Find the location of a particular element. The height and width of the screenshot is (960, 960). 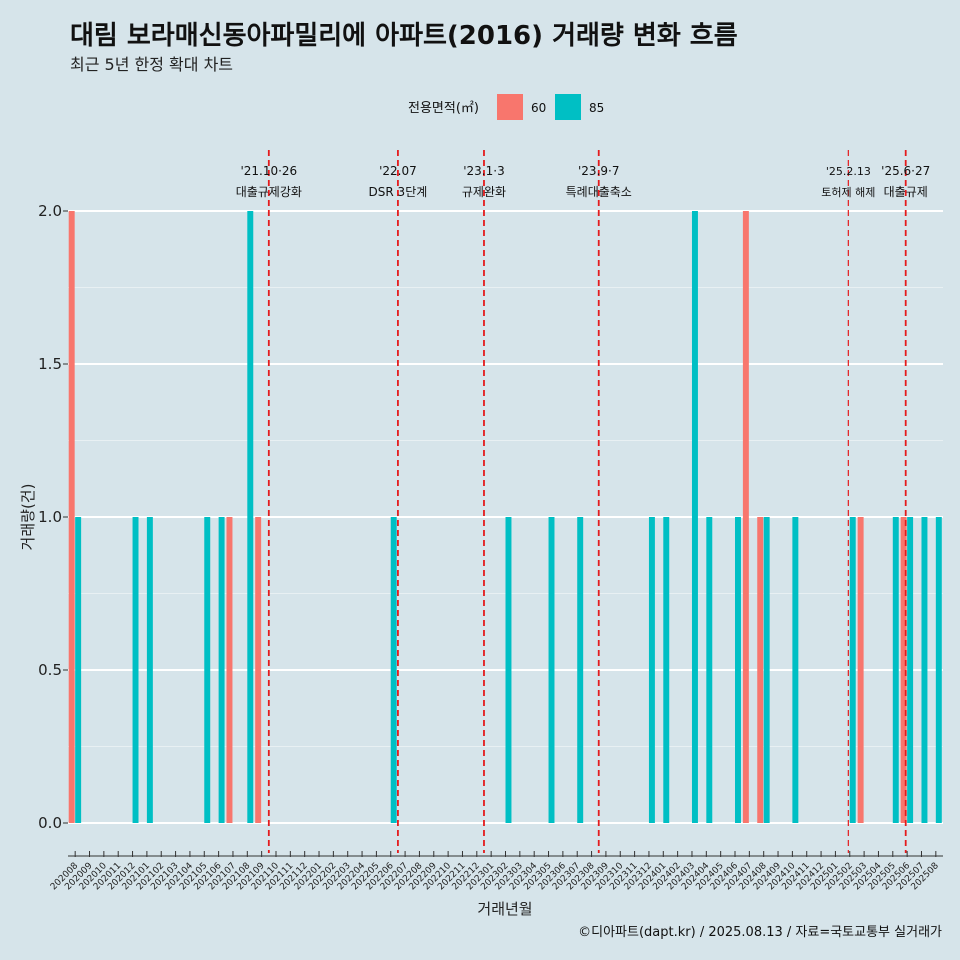

event-date: '21.10·26 is located at coordinates (268, 171).